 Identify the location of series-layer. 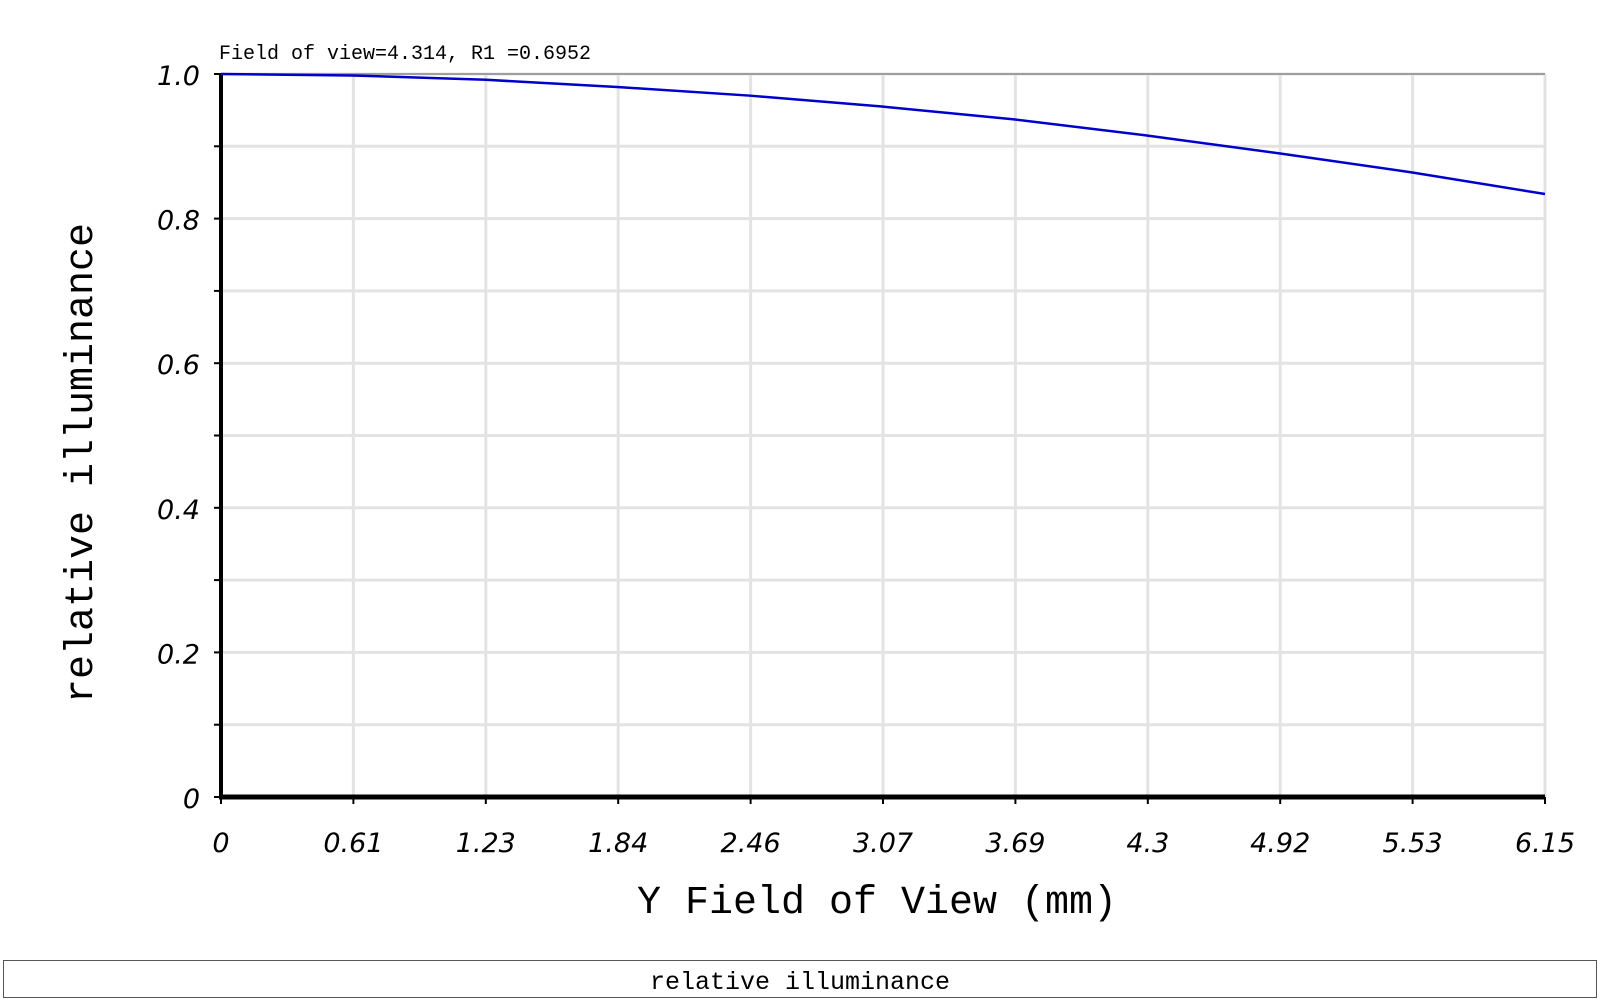
(883, 134).